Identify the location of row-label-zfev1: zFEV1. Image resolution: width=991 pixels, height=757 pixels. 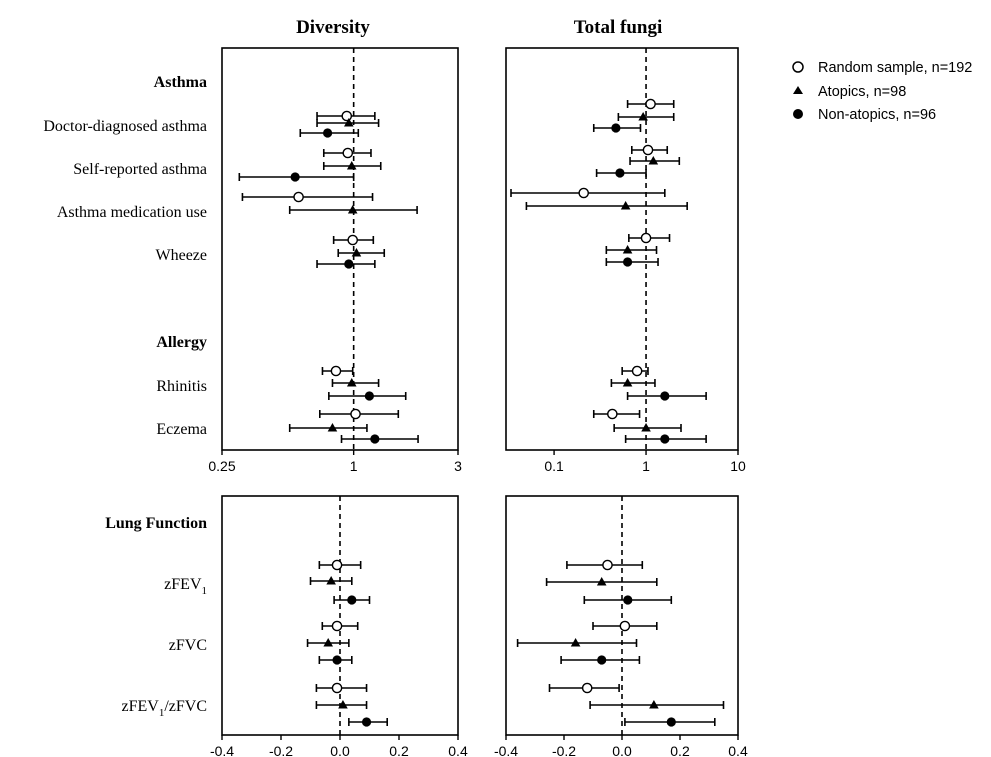
(185, 586).